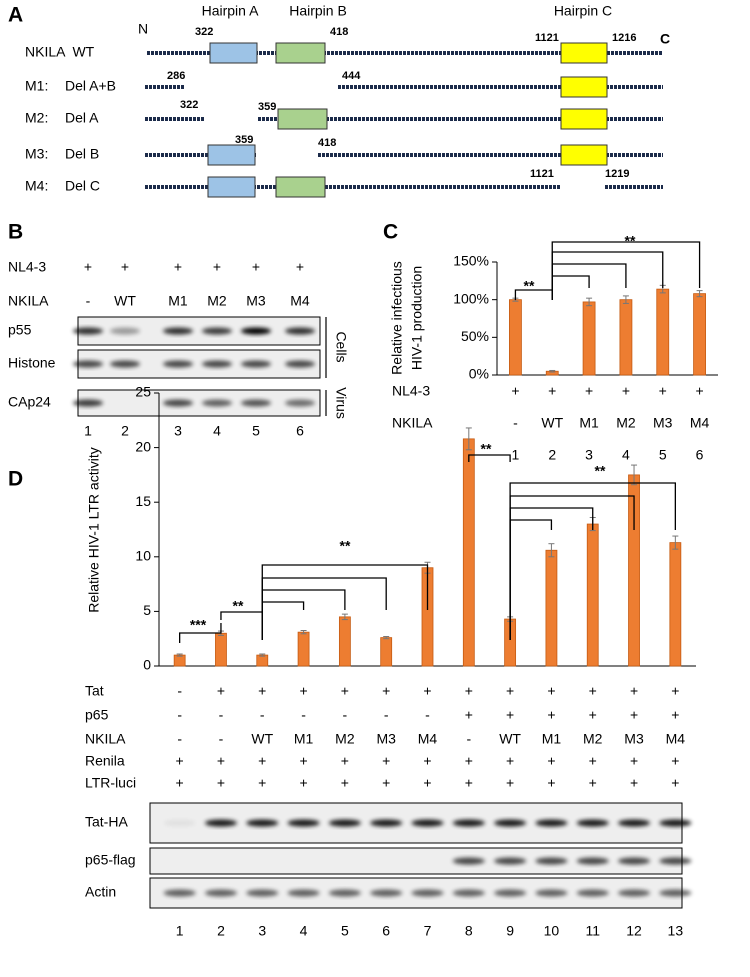 Image resolution: width=750 pixels, height=977 pixels. What do you see at coordinates (217, 301) in the screenshot?
I see `condition-value: M2` at bounding box center [217, 301].